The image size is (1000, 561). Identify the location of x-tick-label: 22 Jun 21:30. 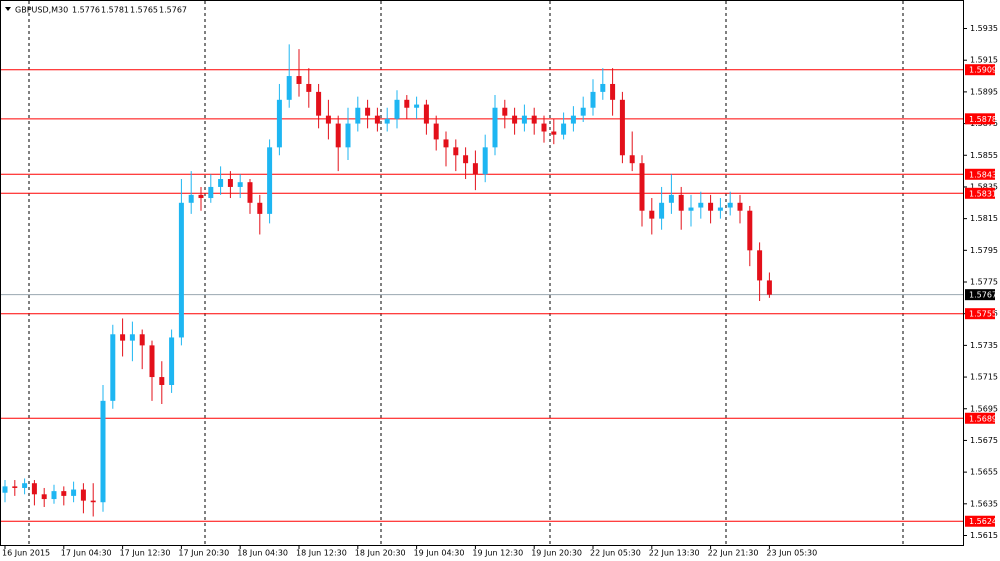
(733, 553).